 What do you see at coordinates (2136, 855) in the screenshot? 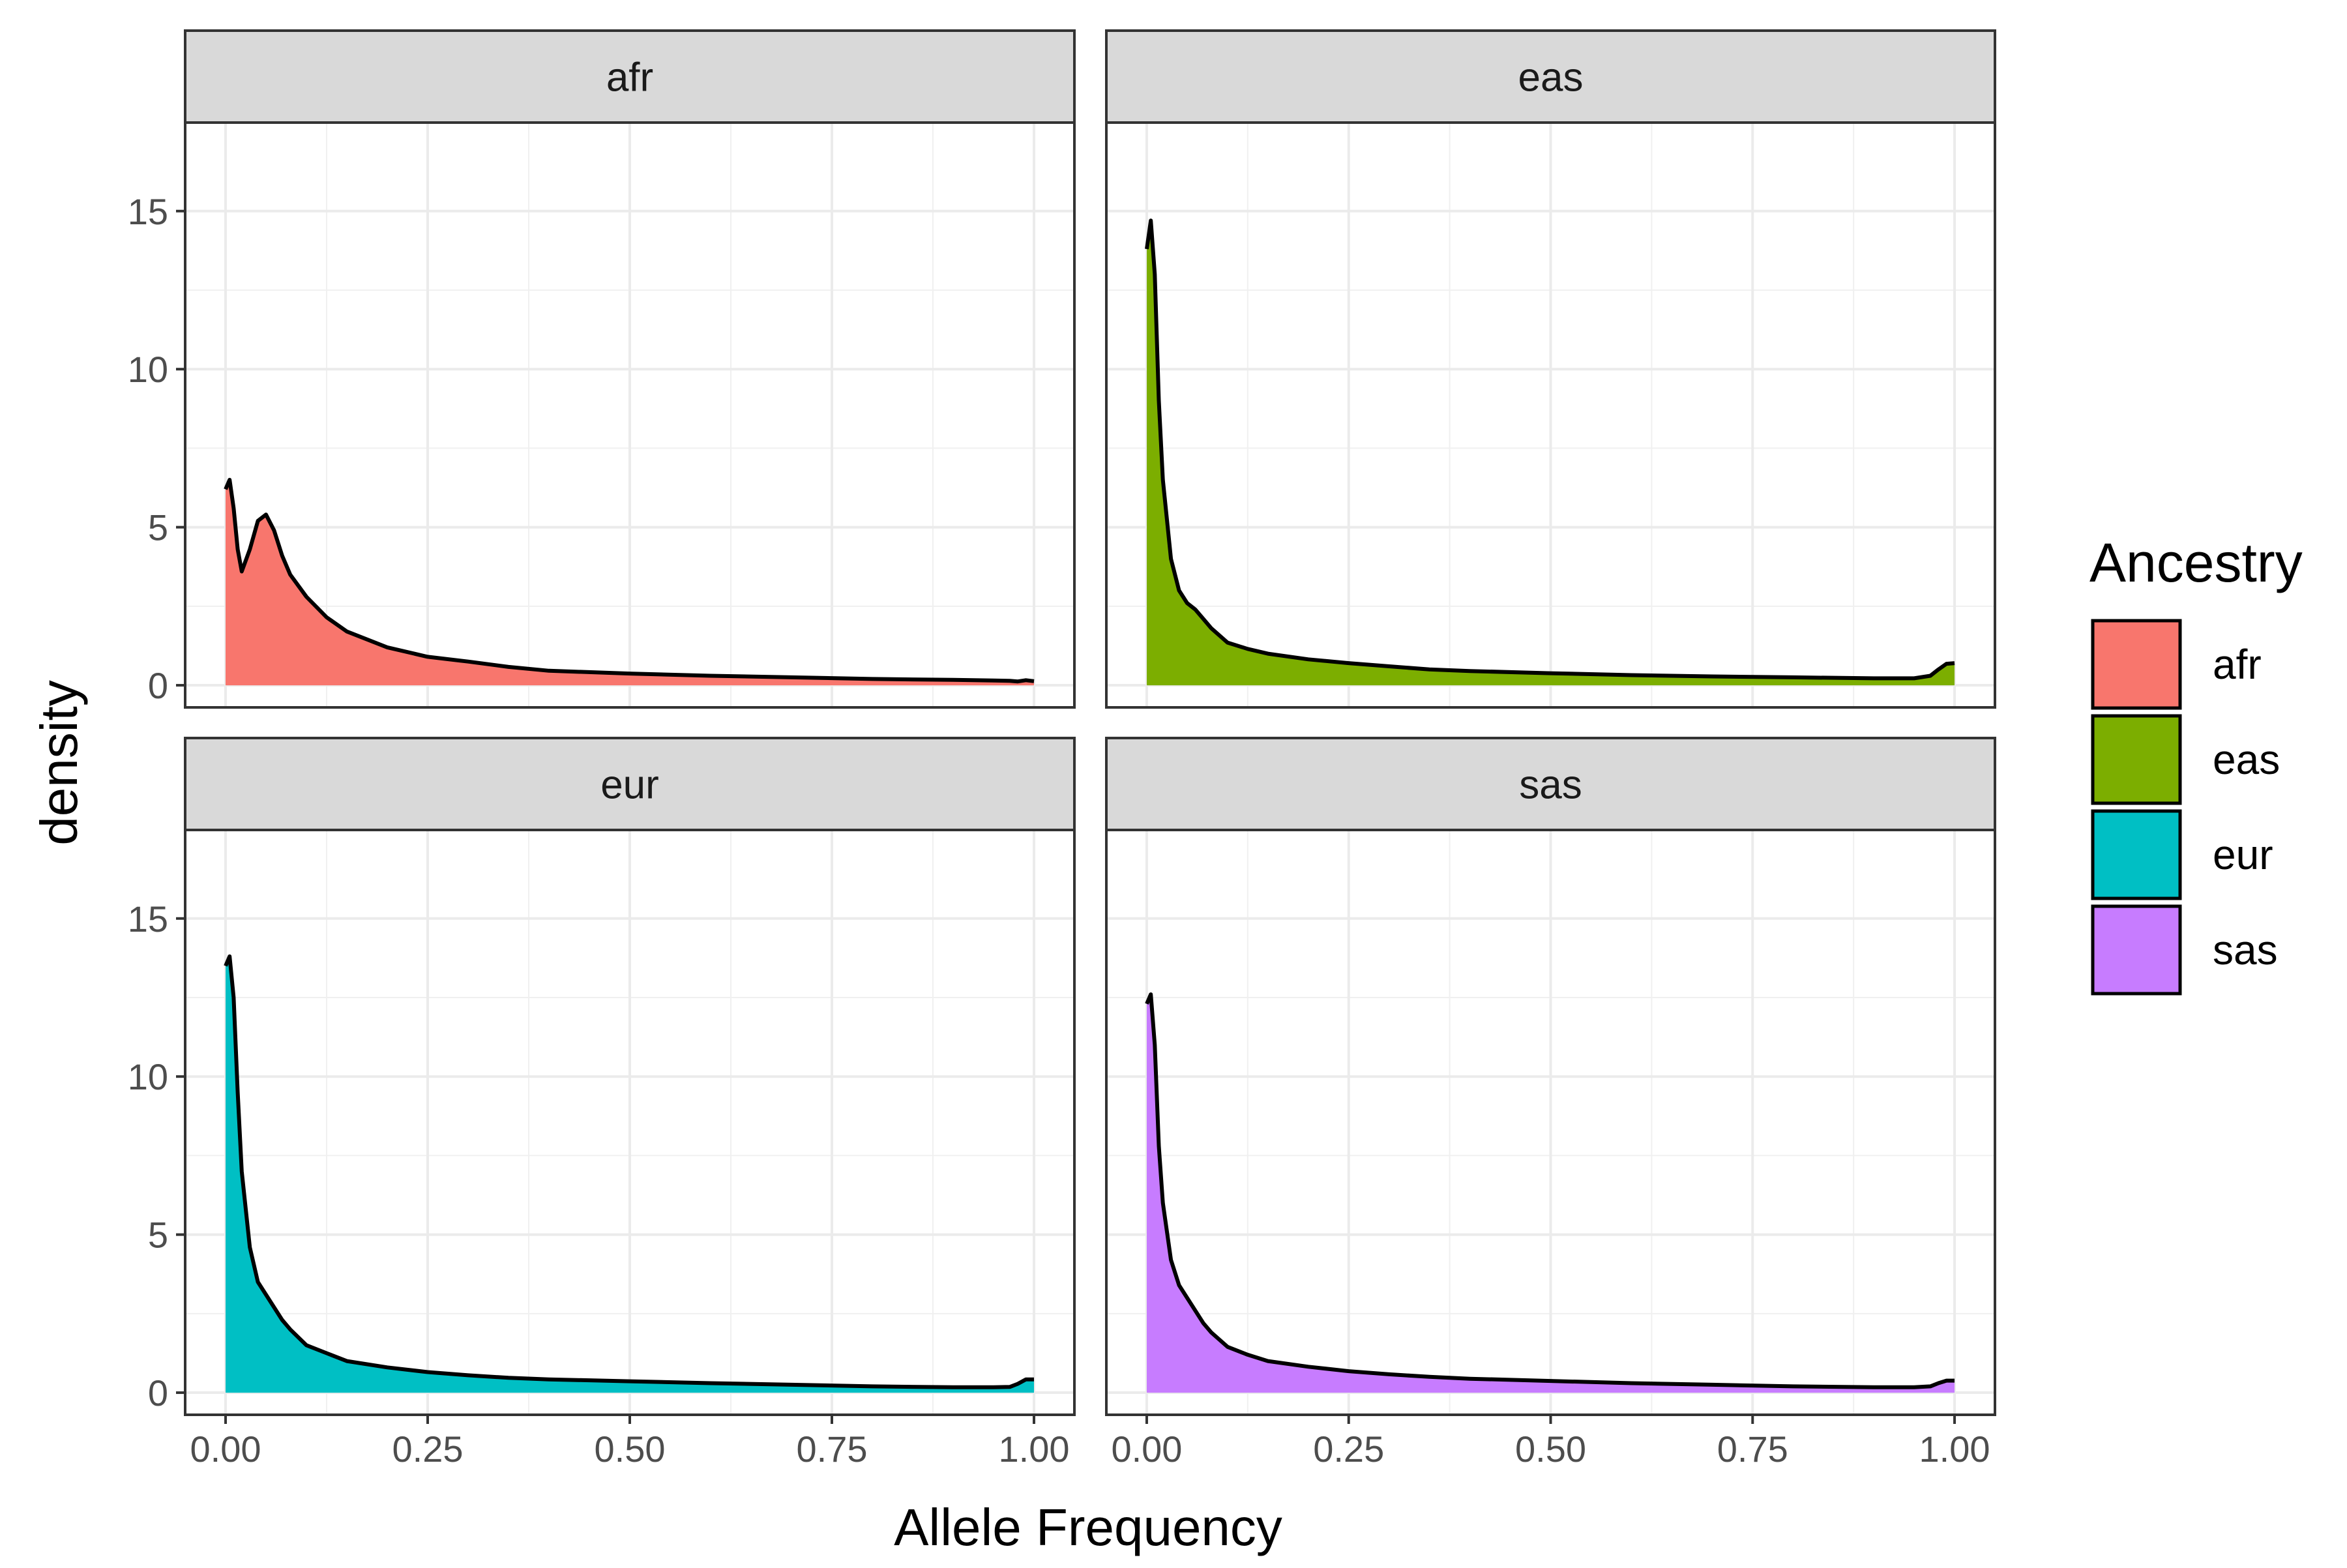
I see `legend-key-eur` at bounding box center [2136, 855].